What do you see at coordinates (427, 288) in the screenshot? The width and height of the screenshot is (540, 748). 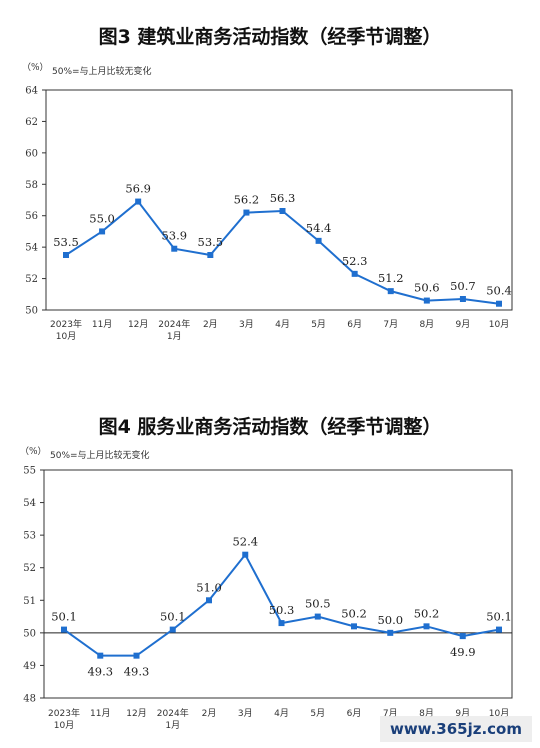 I see `data-label: 50.6` at bounding box center [427, 288].